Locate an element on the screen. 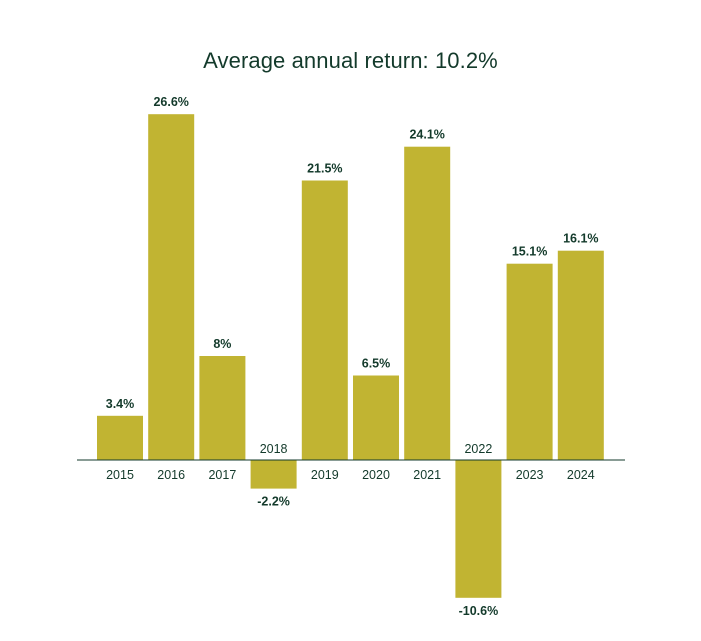 This screenshot has height=641, width=701. value-label-2021: 24.1% is located at coordinates (426, 135).